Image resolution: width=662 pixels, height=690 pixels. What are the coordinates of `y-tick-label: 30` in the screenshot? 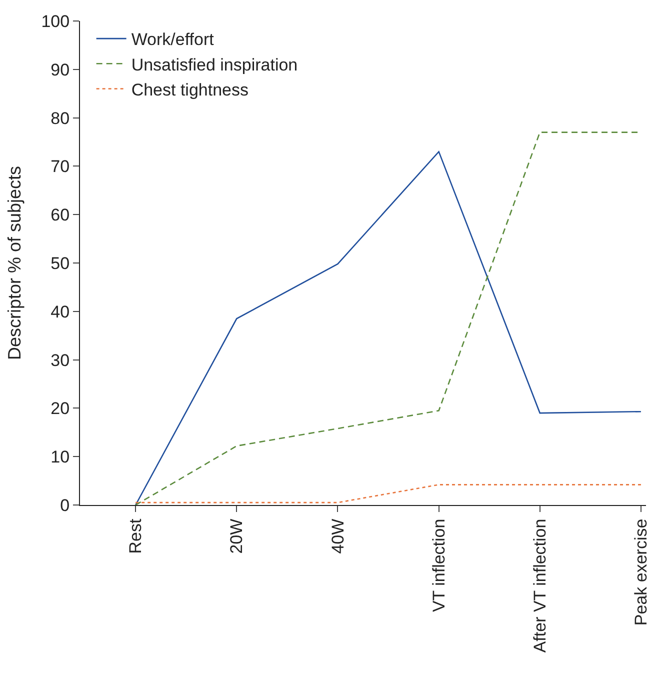 It's located at (60, 360).